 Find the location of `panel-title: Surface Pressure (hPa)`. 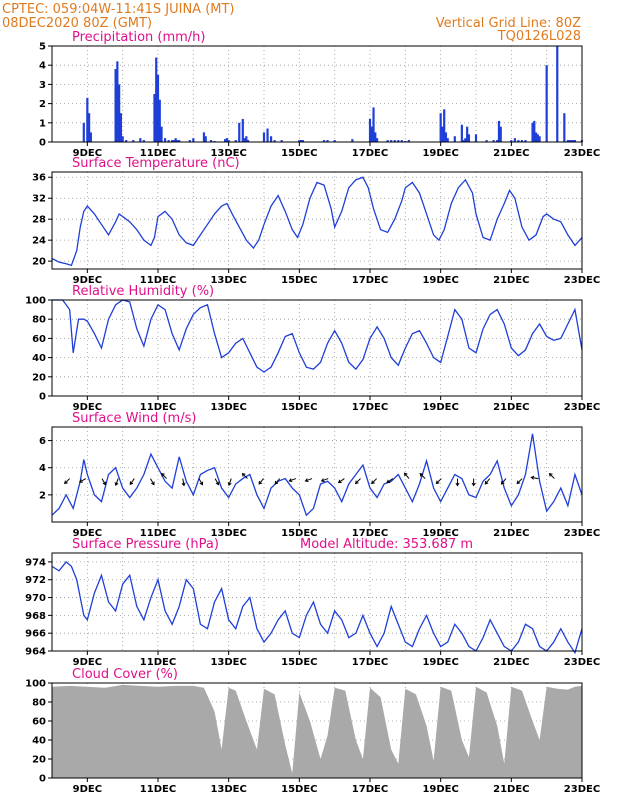

panel-title: Surface Pressure (hPa) is located at coordinates (145, 544).